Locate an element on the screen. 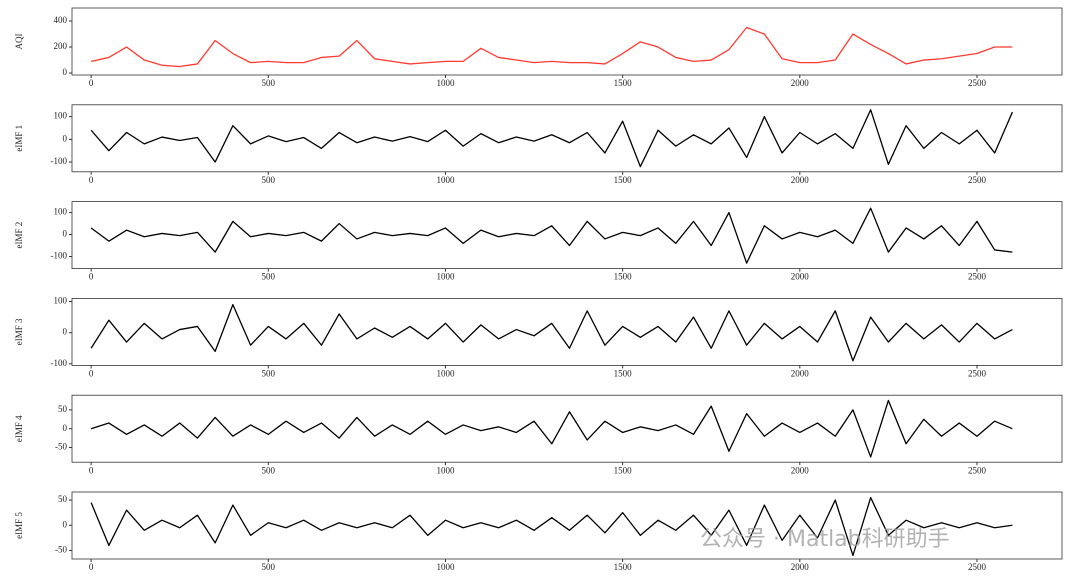 The width and height of the screenshot is (1080, 581). y-axis-label: eIMF 1 is located at coordinates (19, 138).